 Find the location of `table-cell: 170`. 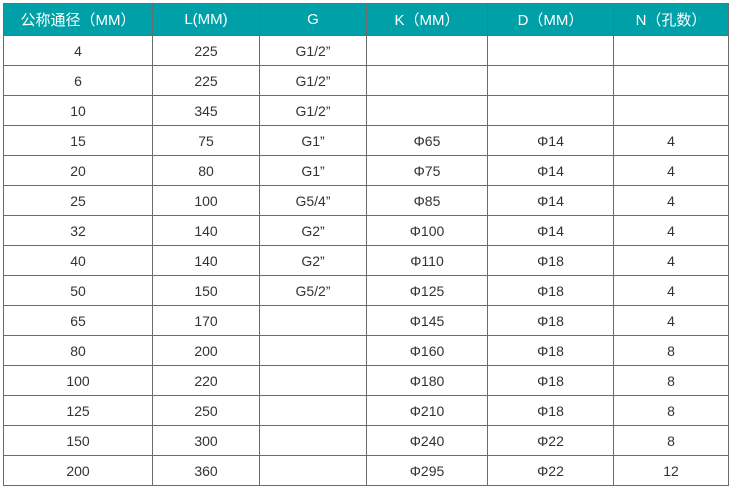

table-cell: 170 is located at coordinates (206, 320).